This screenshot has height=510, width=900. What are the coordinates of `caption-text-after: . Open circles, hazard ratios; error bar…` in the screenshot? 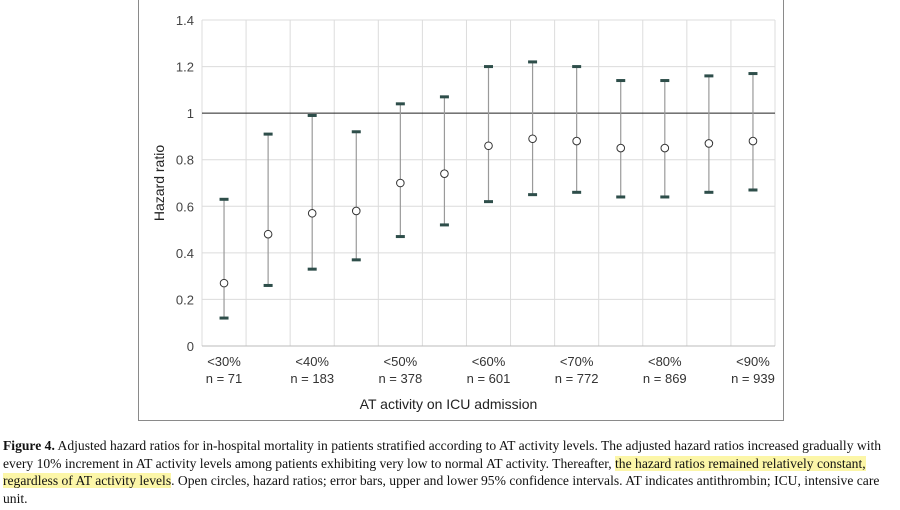 It's located at (441, 489).